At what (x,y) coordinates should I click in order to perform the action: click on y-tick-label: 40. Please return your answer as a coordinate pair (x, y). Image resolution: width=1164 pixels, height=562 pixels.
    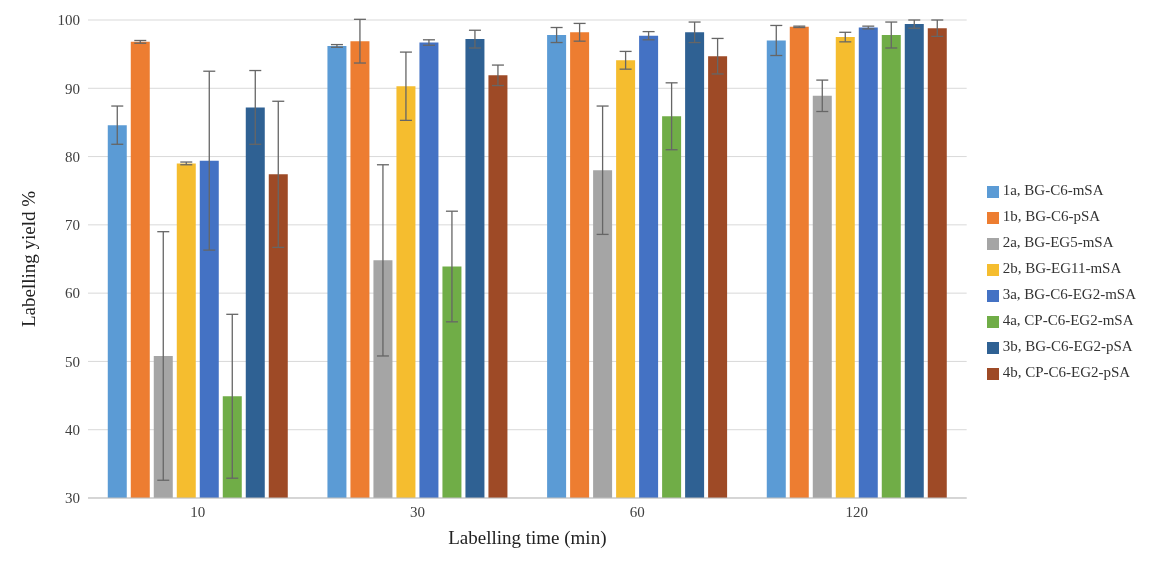
    Looking at the image, I should click on (72, 430).